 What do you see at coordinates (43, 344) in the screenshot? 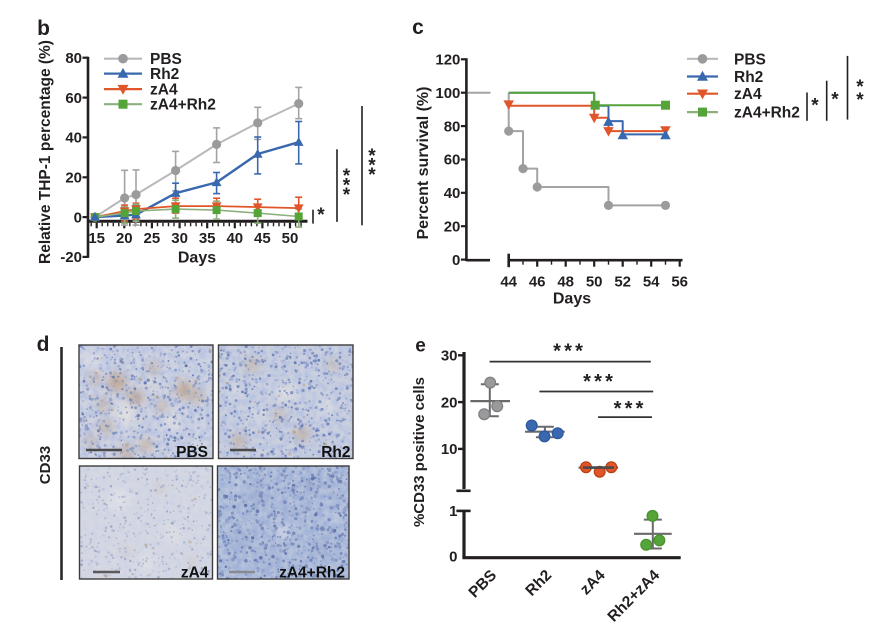
I see `svg-text: d` at bounding box center [43, 344].